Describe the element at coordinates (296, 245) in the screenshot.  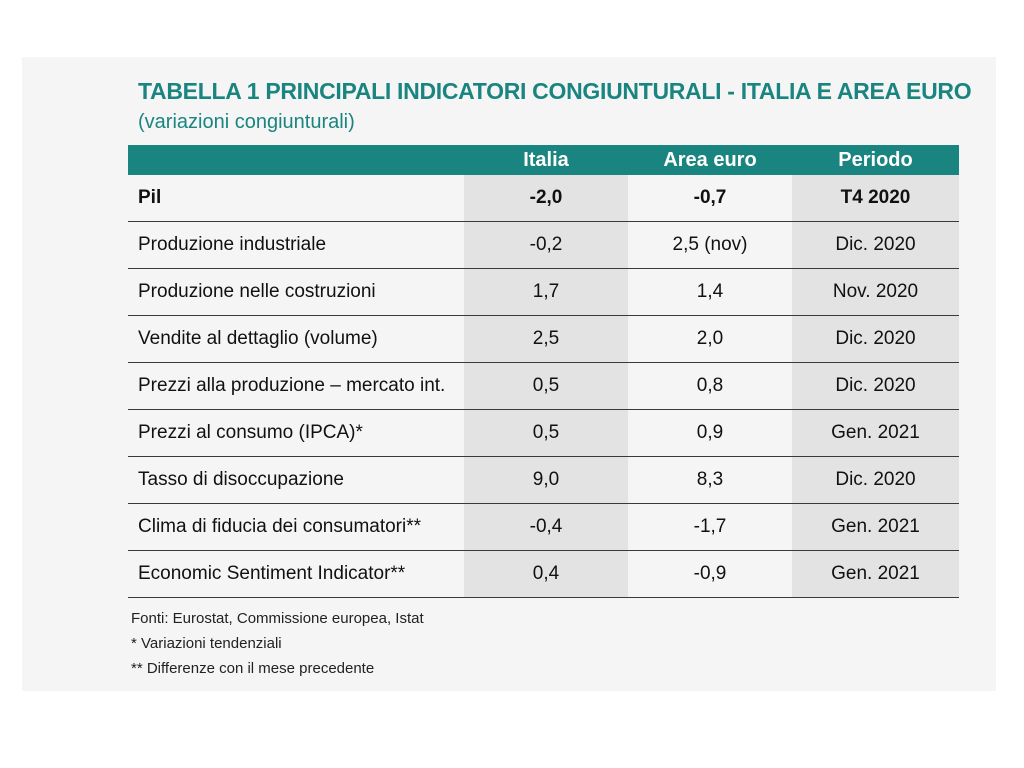
I see `row-label: Produzione industriale` at that location.